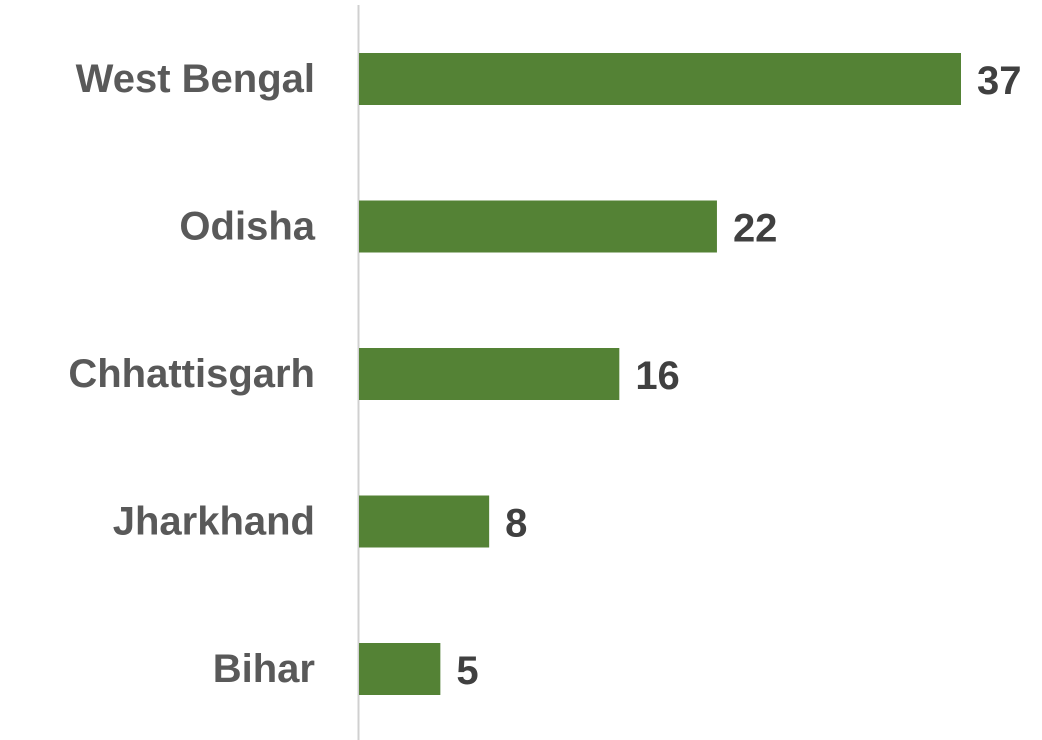  Describe the element at coordinates (247, 227) in the screenshot. I see `category-label: Odisha` at that location.